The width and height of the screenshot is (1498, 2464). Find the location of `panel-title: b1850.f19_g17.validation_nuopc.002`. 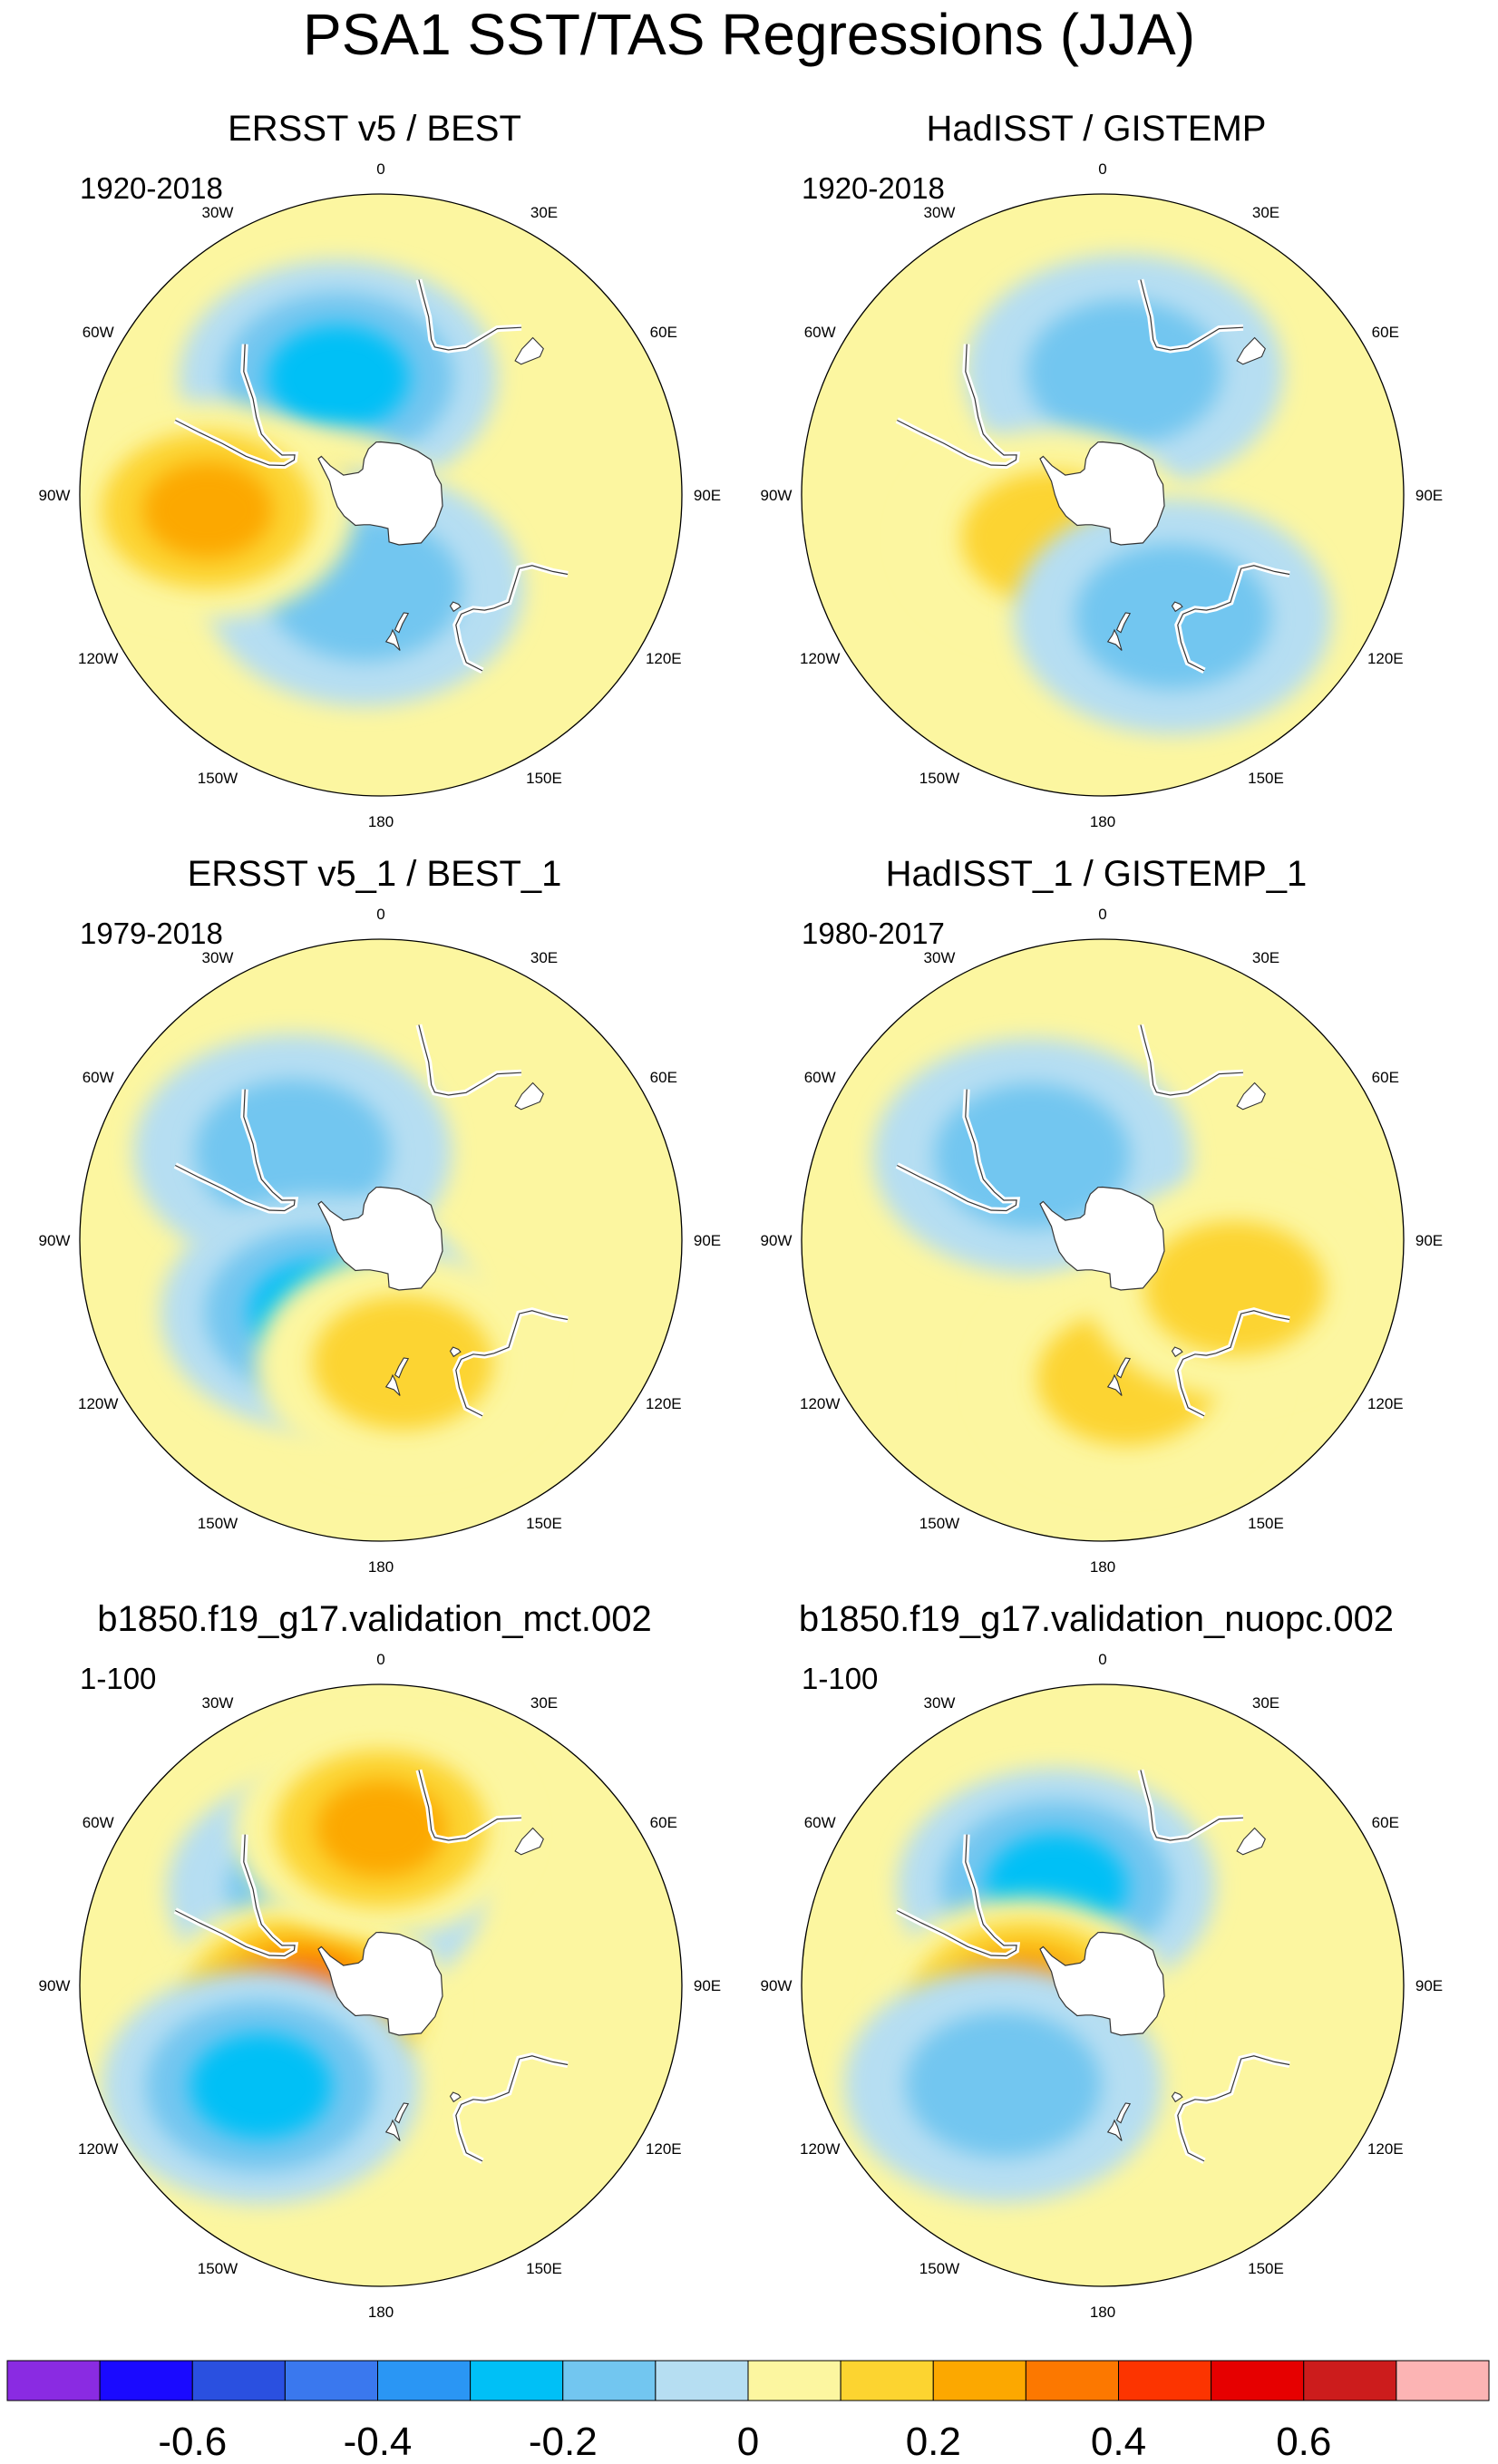

panel-title: b1850.f19_g17.validation_nuopc.002 is located at coordinates (1096, 1619).